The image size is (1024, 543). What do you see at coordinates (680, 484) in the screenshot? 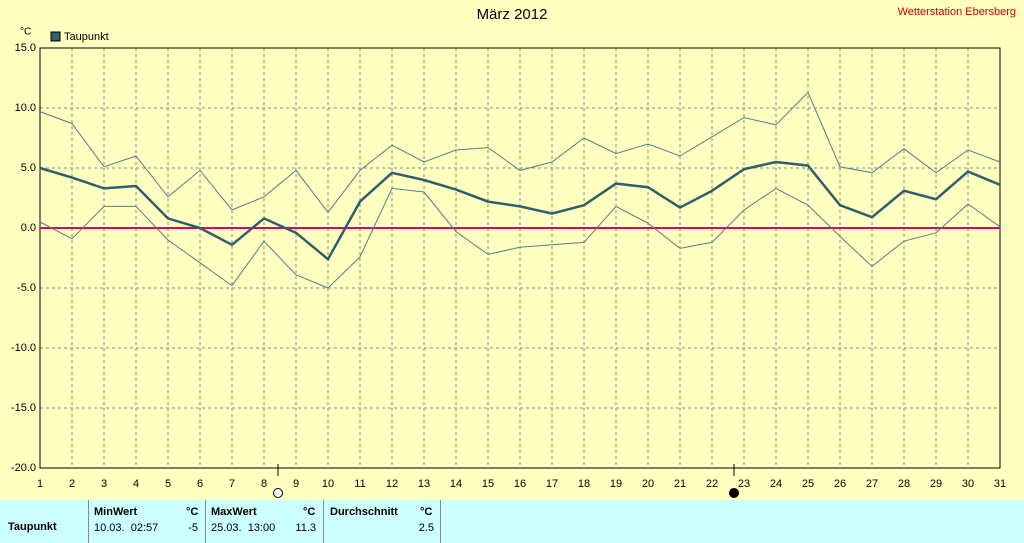
I see `x-tick-label: 21` at bounding box center [680, 484].